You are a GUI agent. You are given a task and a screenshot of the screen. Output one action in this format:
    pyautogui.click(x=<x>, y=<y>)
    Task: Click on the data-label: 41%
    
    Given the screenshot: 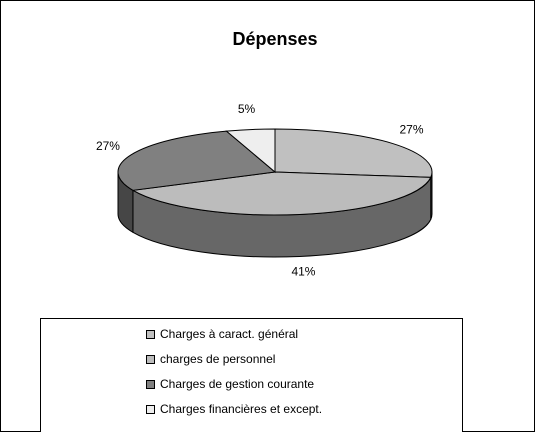 What is the action you would take?
    pyautogui.click(x=303, y=271)
    